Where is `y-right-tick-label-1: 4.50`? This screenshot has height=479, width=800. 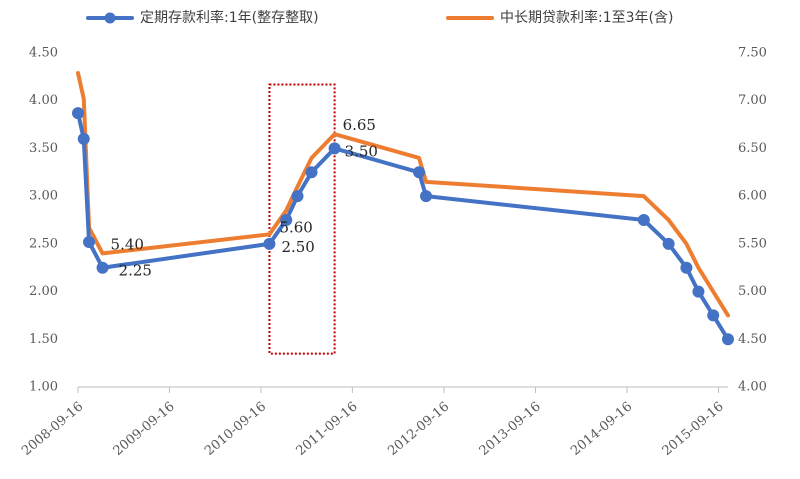 y-right-tick-label-1: 4.50 is located at coordinates (752, 339).